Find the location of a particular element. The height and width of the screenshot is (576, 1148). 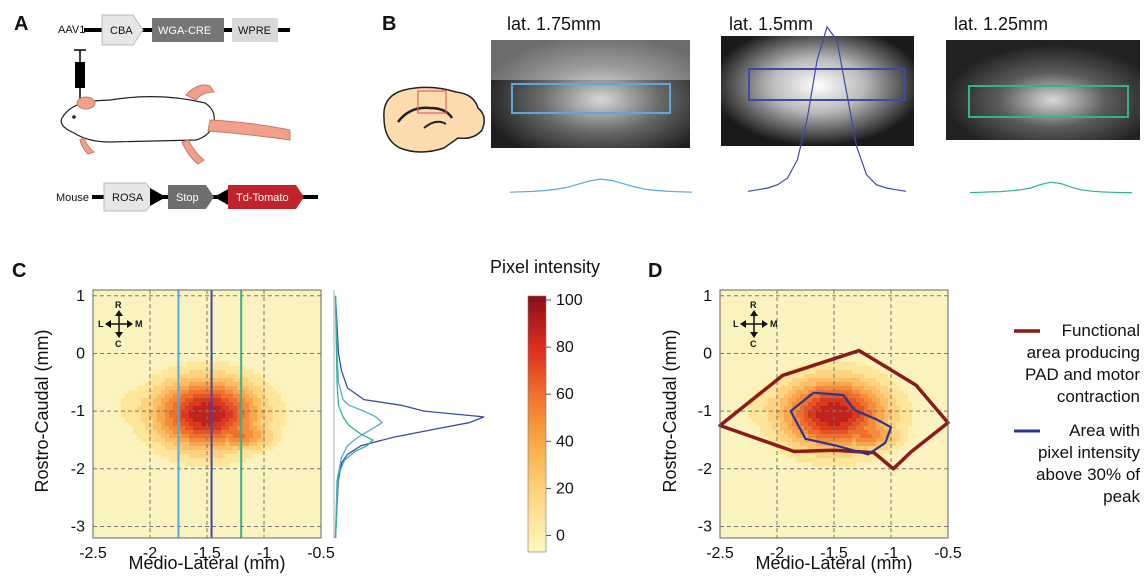

colorbar: Pixel intensity 100 80 60 40 20 0 is located at coordinates (545, 405).